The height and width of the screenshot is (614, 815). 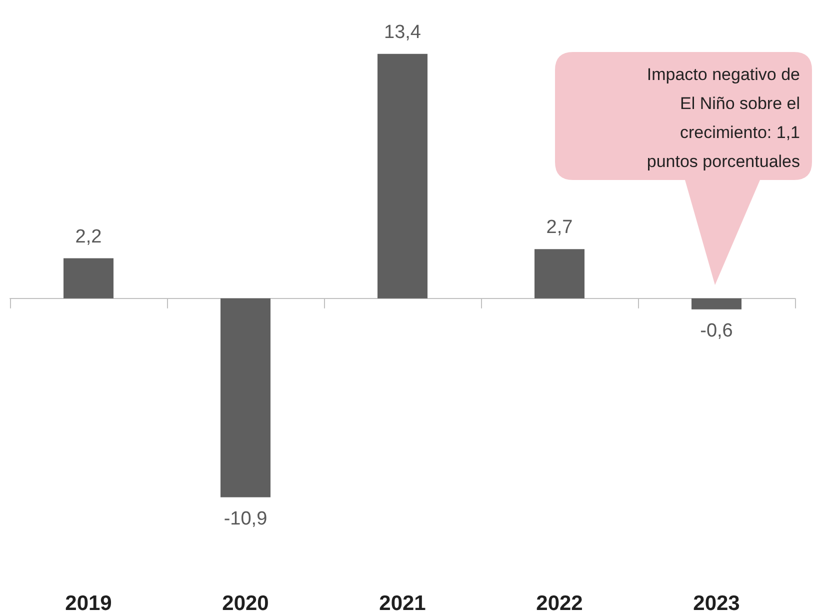 I want to click on x-tick-label: 2023, so click(x=716, y=603).